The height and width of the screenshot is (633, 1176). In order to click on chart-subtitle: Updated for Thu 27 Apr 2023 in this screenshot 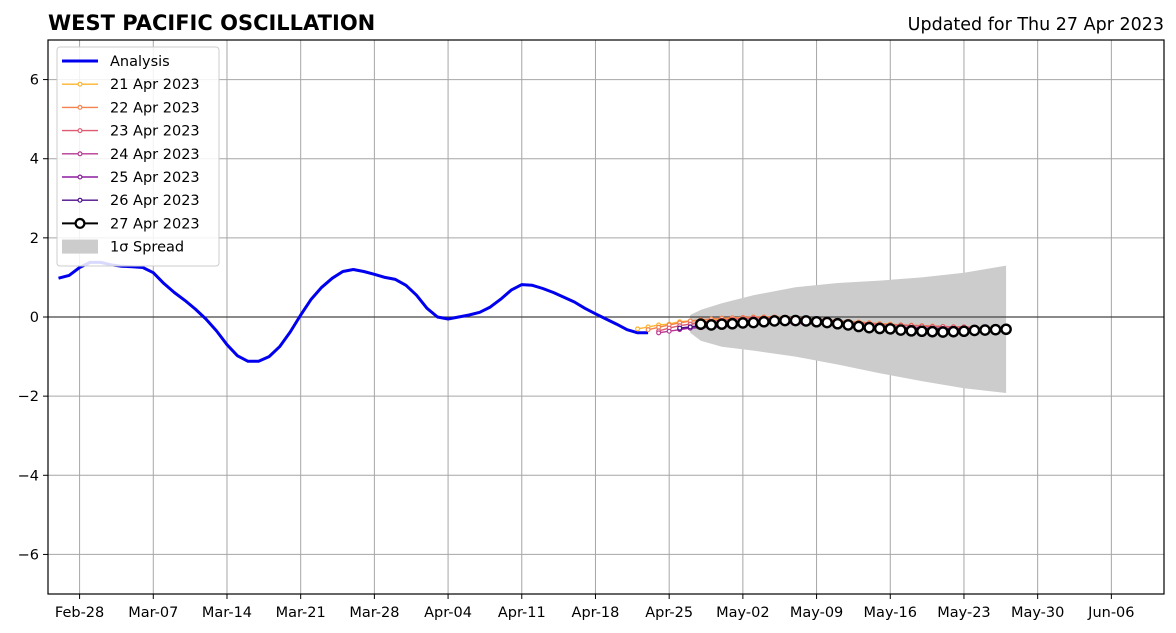, I will do `click(1036, 25)`.